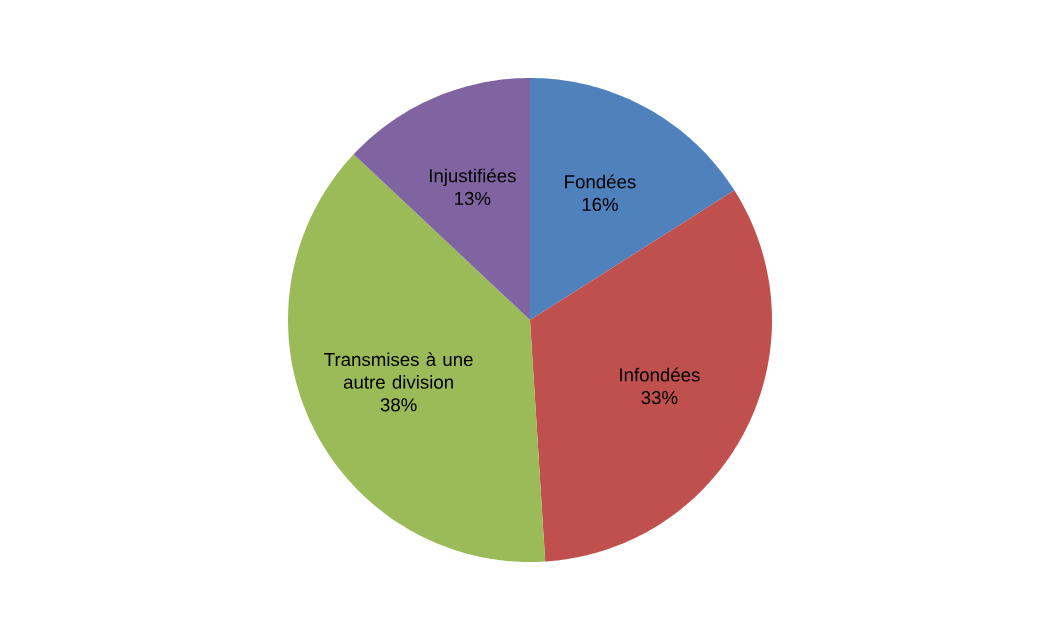 The image size is (1037, 624). I want to click on slice-label: Transmises à une autre division, so click(398, 370).